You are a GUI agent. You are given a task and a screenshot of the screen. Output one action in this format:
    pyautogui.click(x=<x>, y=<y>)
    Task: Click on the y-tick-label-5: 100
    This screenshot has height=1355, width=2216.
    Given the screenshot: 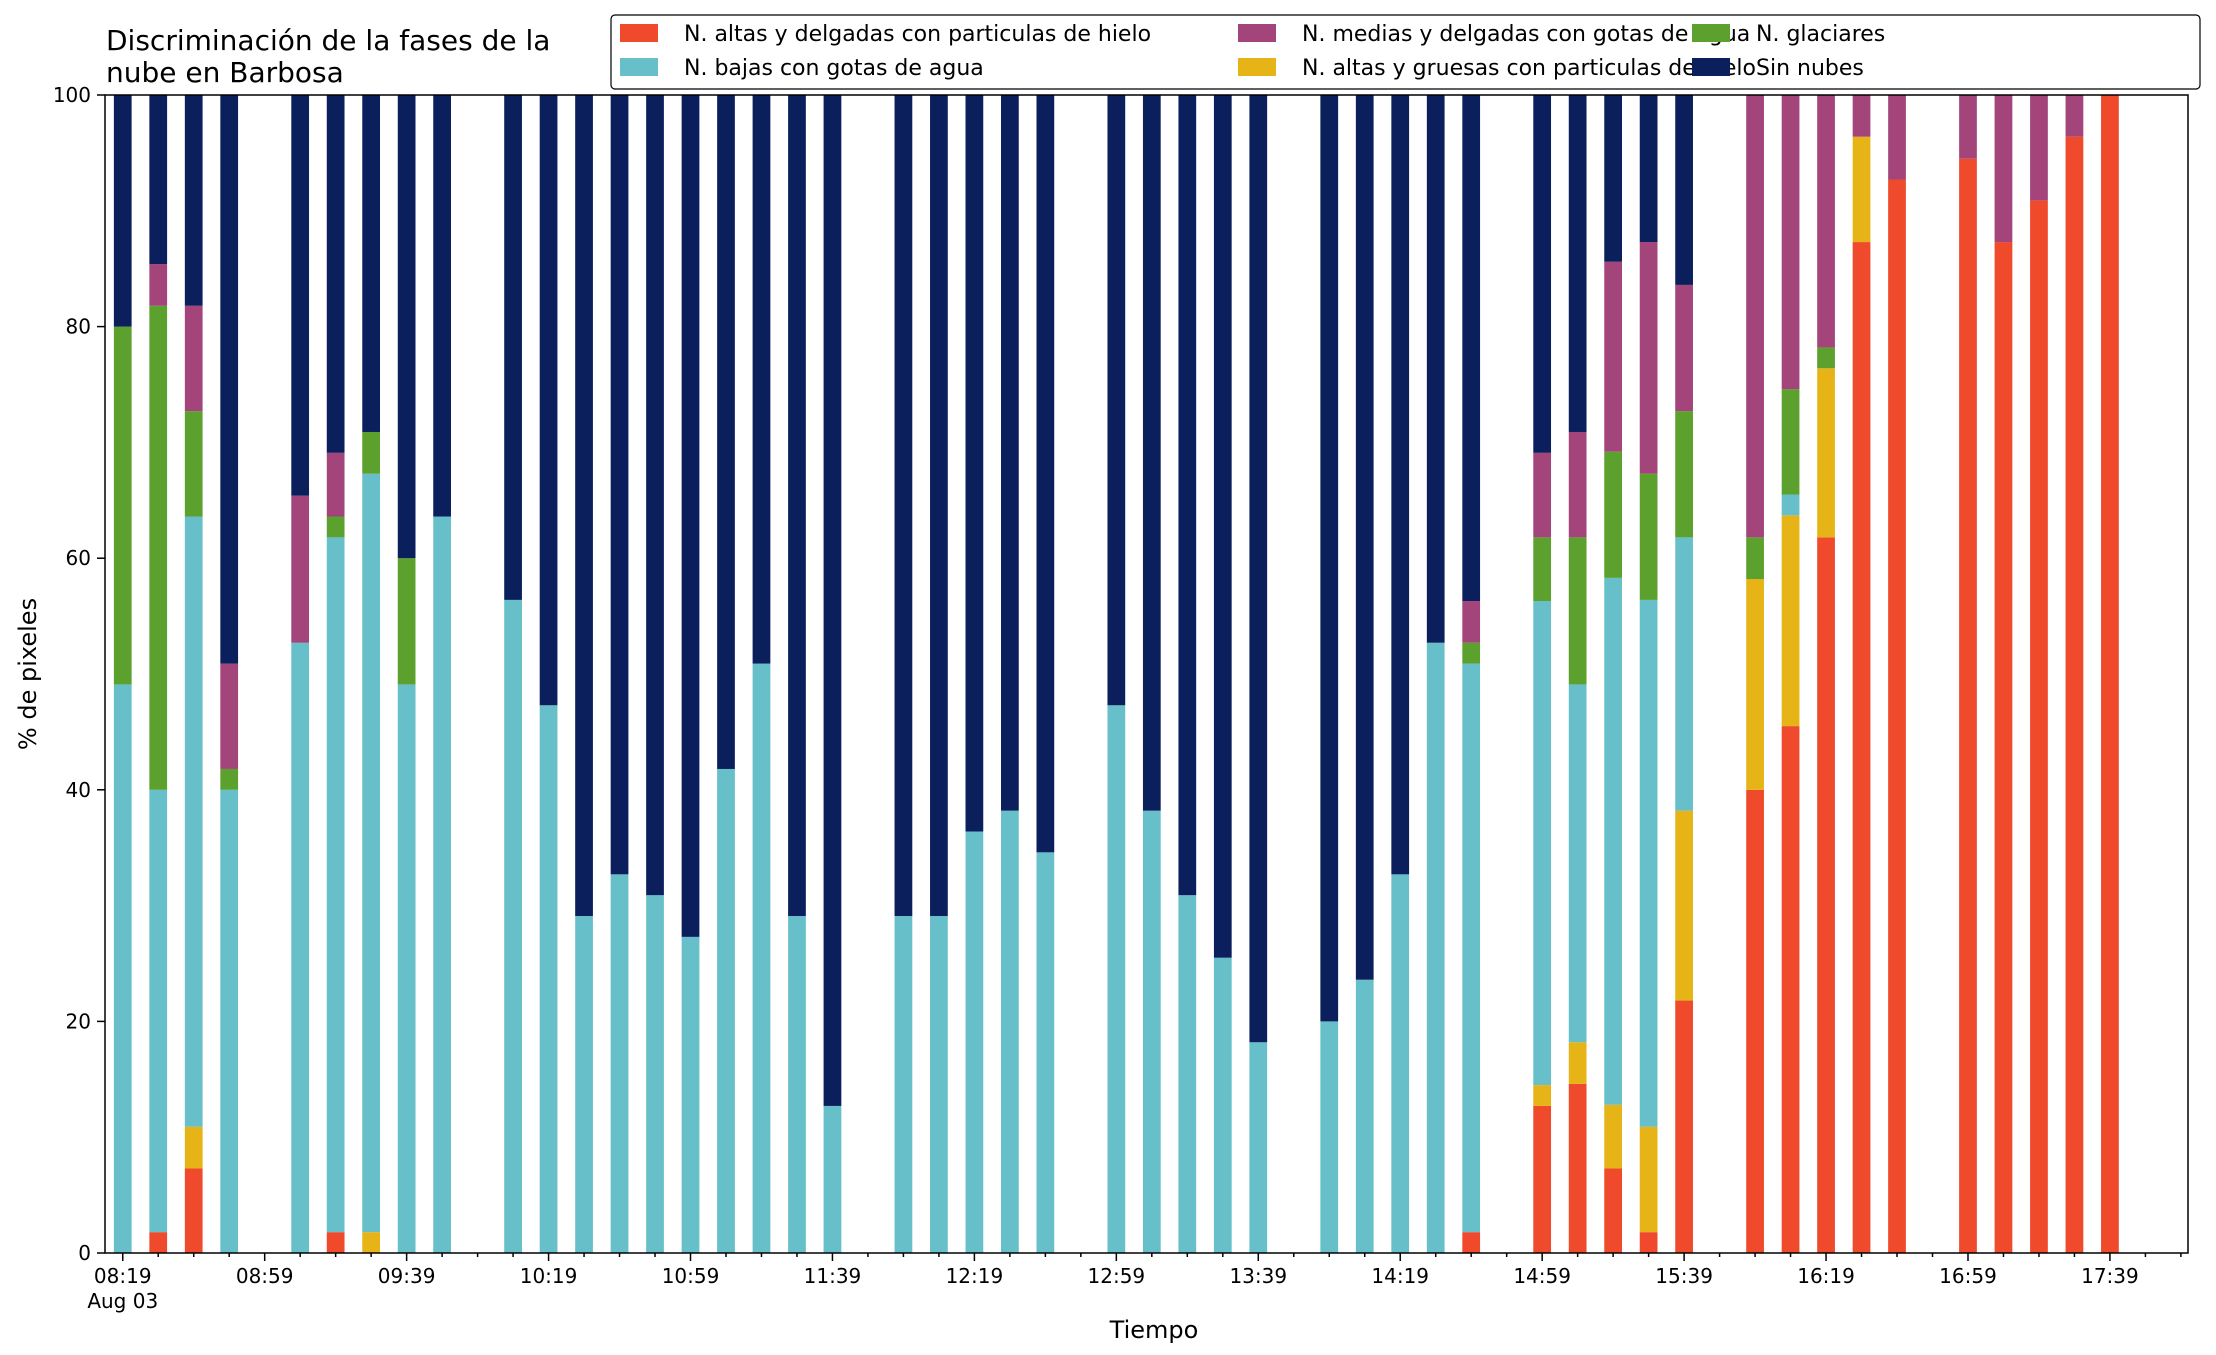 What is the action you would take?
    pyautogui.click(x=72, y=95)
    